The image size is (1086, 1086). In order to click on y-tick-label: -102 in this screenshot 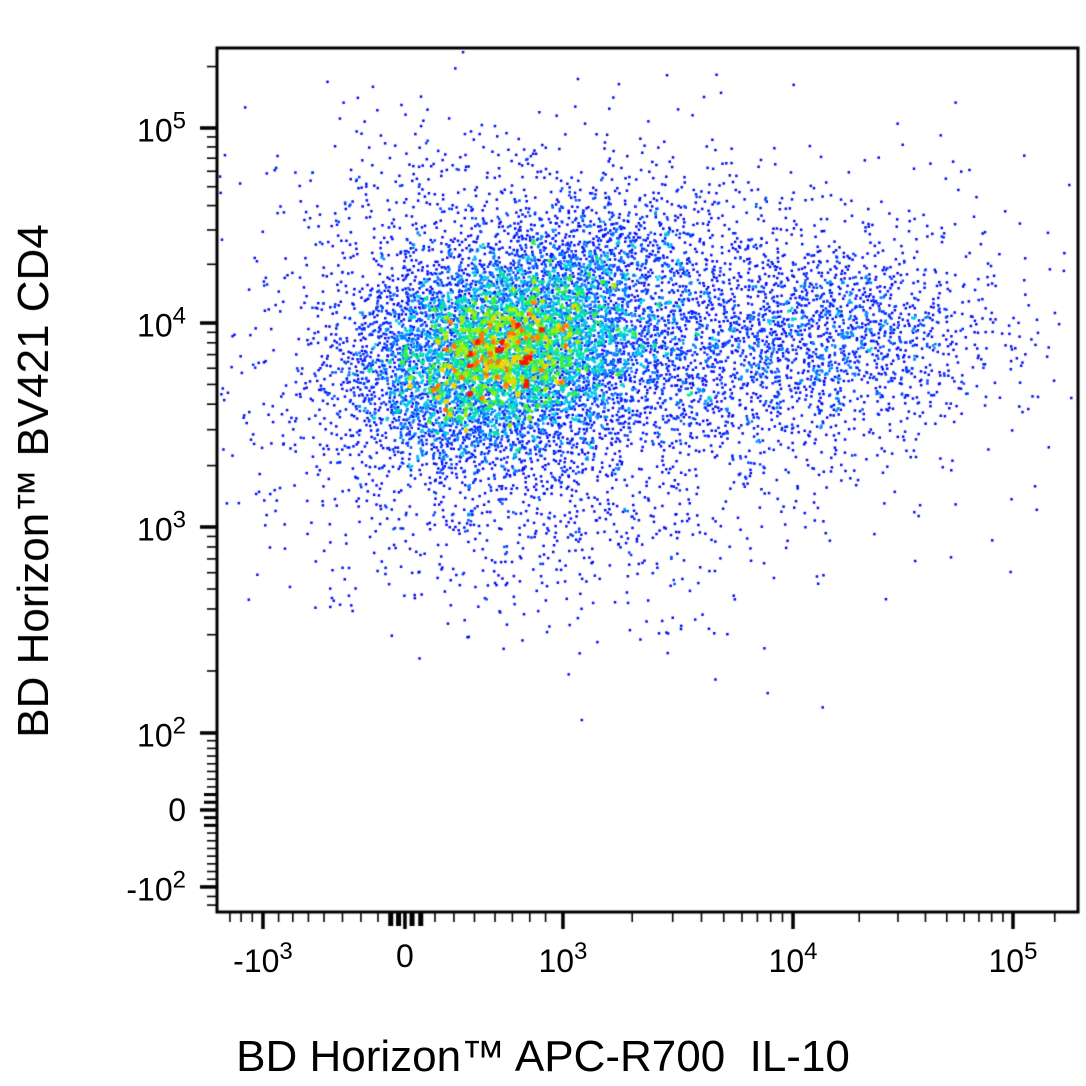, I will do `click(156, 887)`.